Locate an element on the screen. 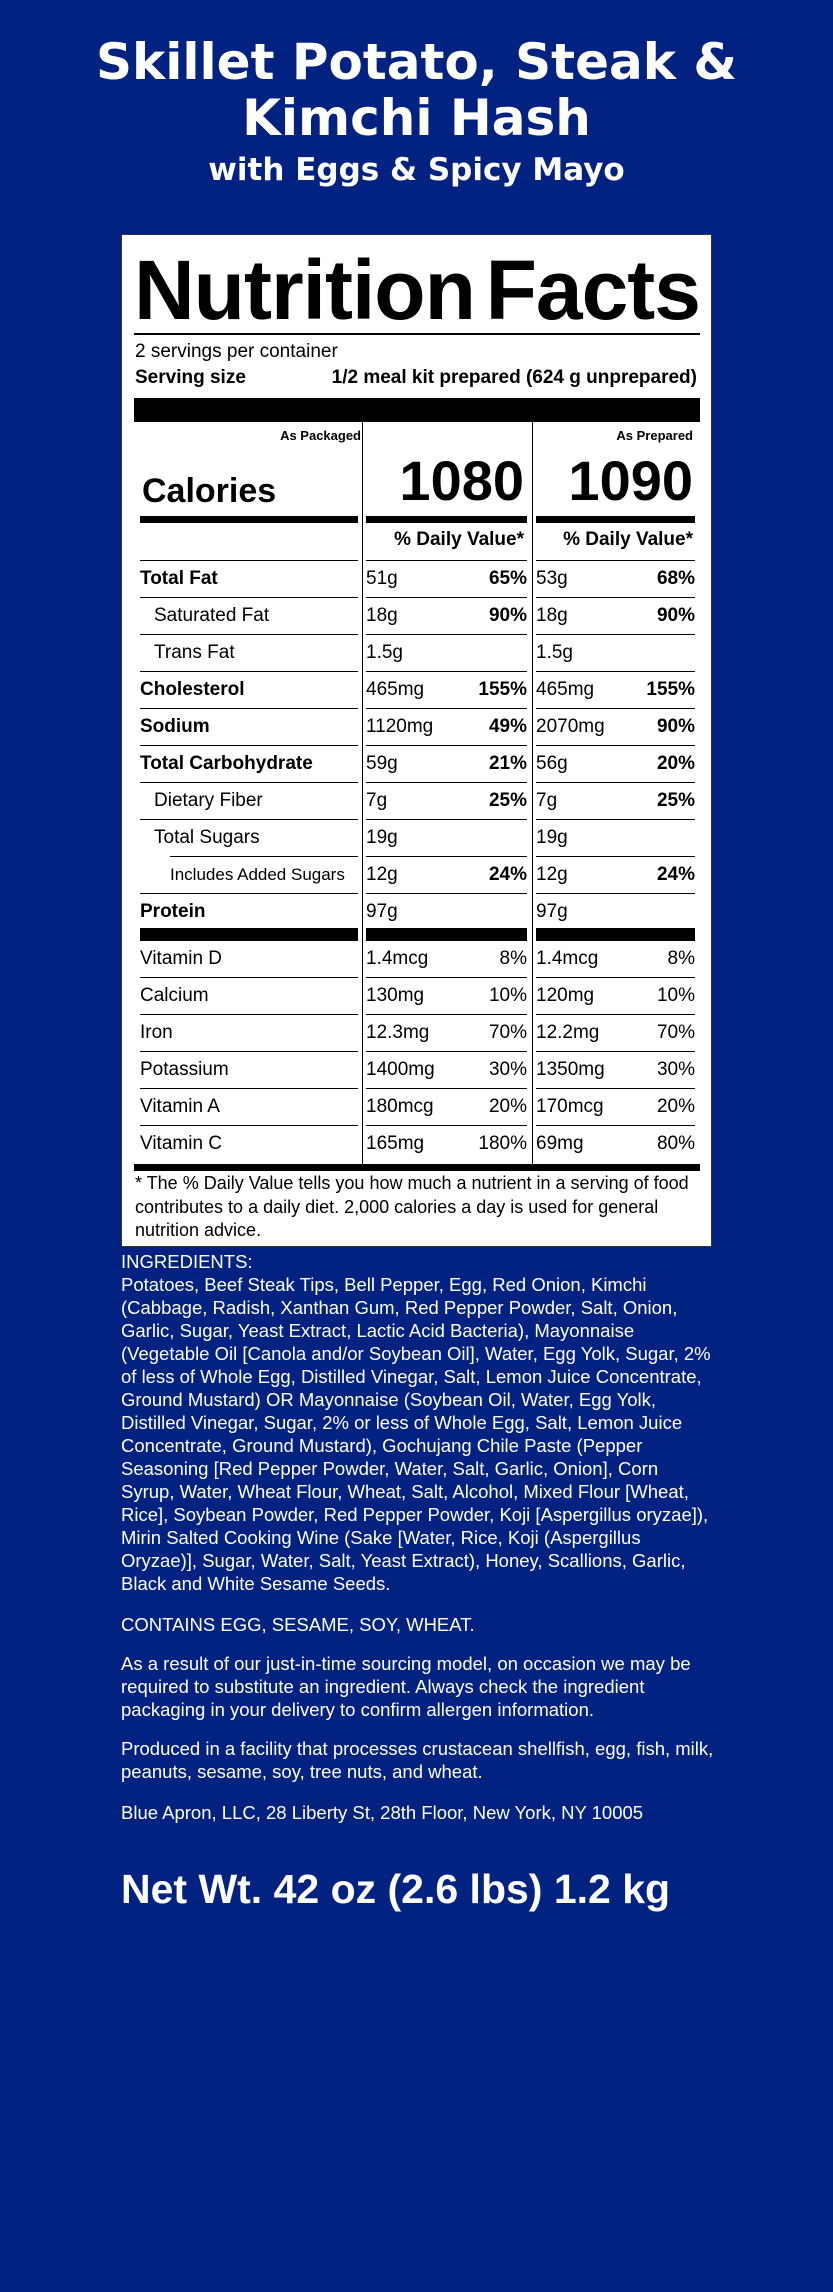 This screenshot has height=2292, width=833. nutrient-name: Total Fat is located at coordinates (179, 578).